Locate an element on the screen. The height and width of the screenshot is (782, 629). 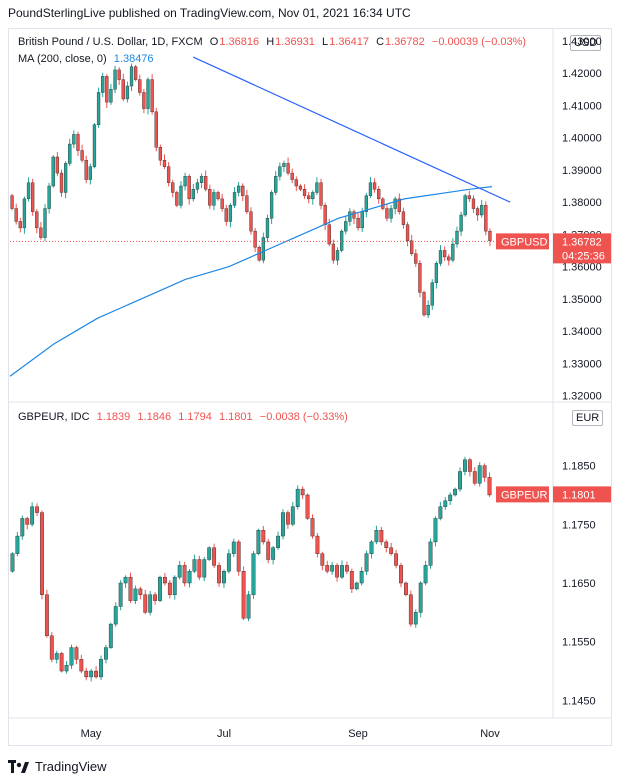
trendline is located at coordinates (351, 129).